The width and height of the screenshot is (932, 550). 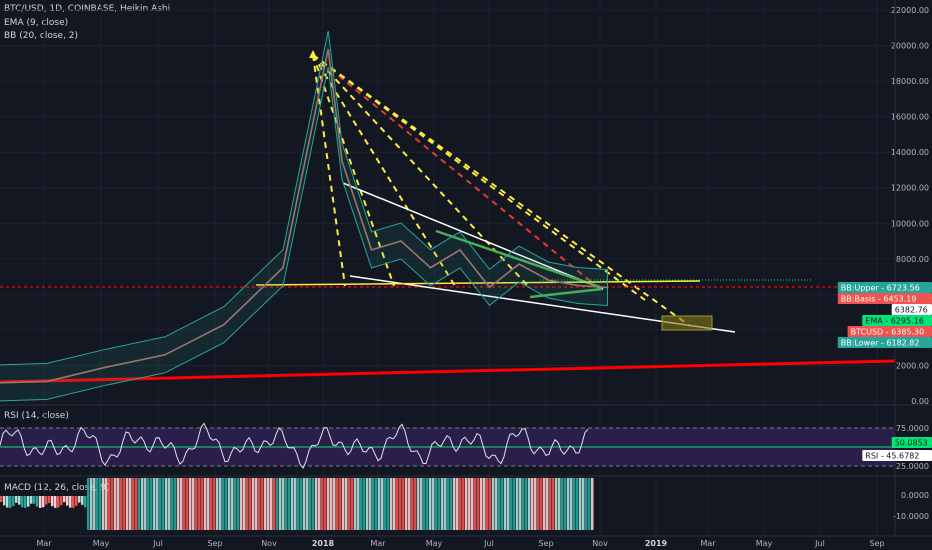 What do you see at coordinates (448, 371) in the screenshot?
I see `trend-line-red` at bounding box center [448, 371].